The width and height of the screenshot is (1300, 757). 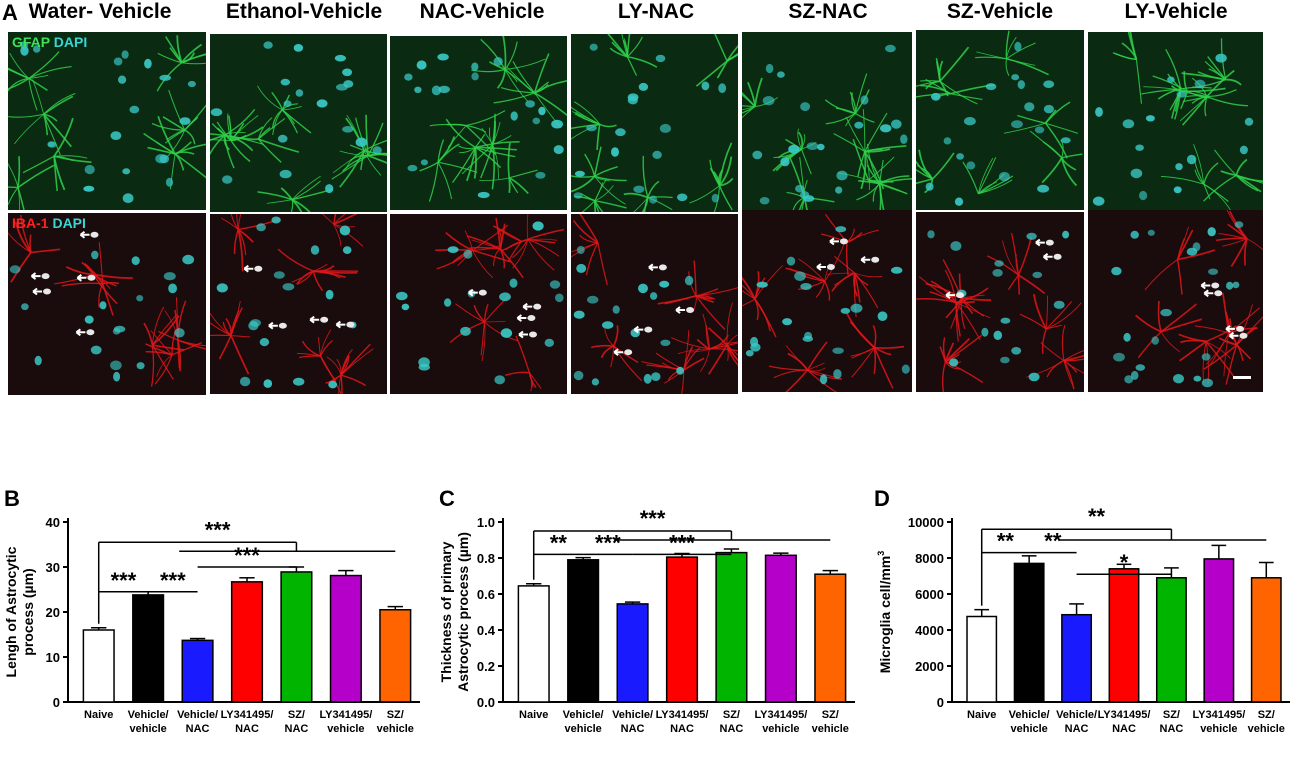 I want to click on y-tick-label: 0.0, so click(x=486, y=702).